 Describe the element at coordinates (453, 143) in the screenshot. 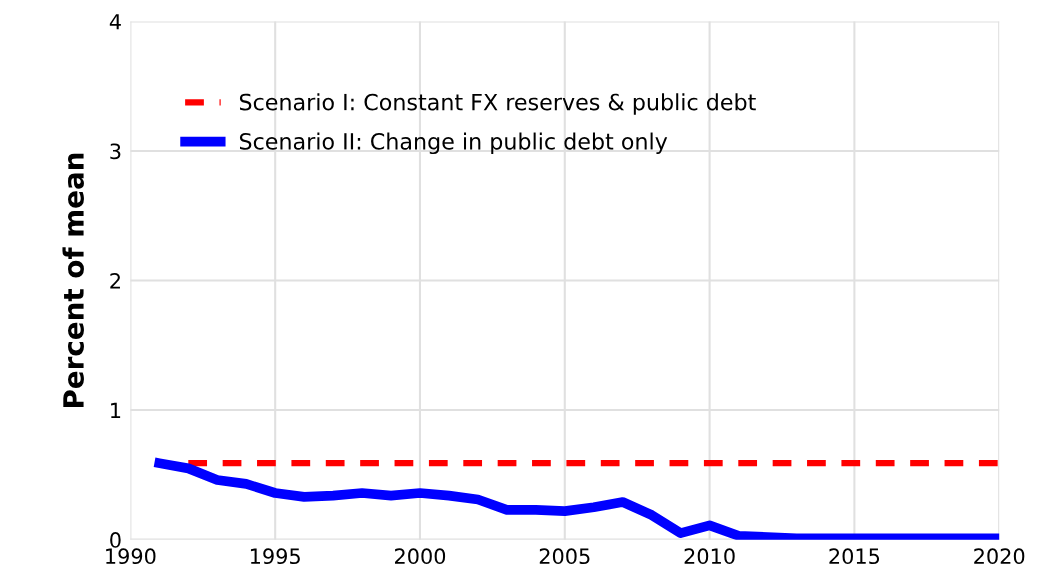

I see `legend-label: Scenario II: Change in public debt only` at that location.